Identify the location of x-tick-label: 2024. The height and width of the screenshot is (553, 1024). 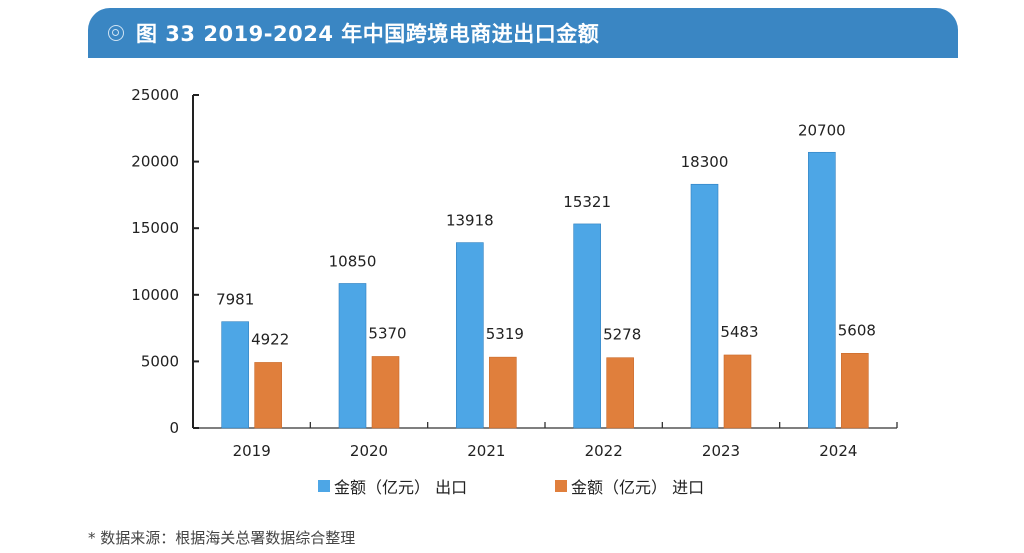
(838, 451).